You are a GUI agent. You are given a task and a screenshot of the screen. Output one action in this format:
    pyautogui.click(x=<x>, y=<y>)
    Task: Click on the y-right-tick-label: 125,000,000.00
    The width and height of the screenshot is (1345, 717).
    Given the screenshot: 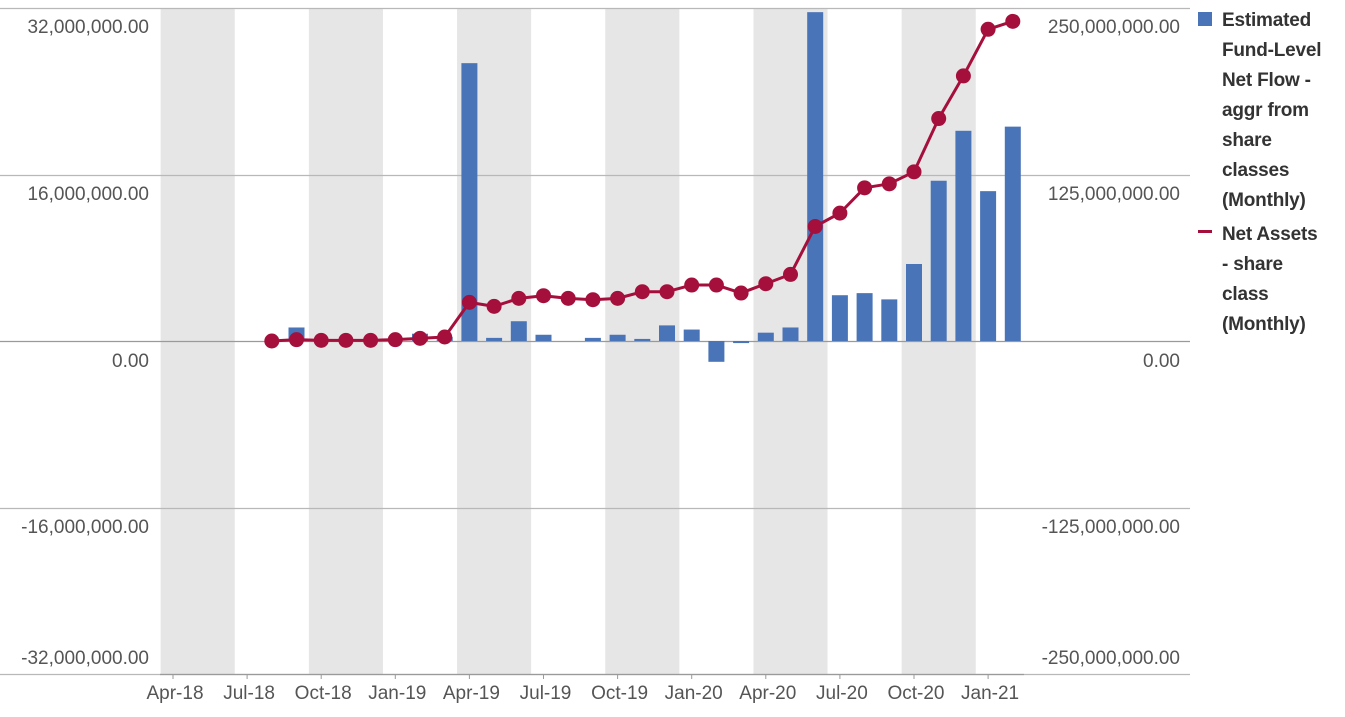 What is the action you would take?
    pyautogui.click(x=1114, y=194)
    